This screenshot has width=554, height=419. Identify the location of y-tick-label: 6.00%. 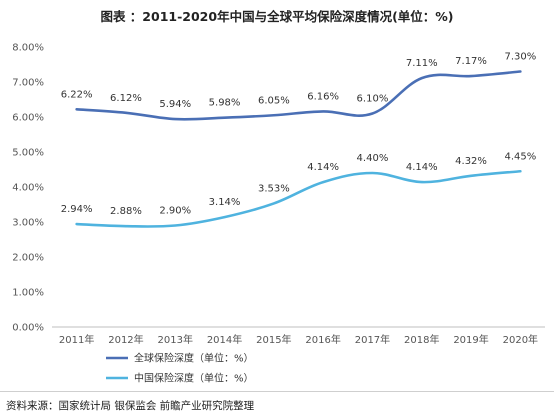
(28, 118).